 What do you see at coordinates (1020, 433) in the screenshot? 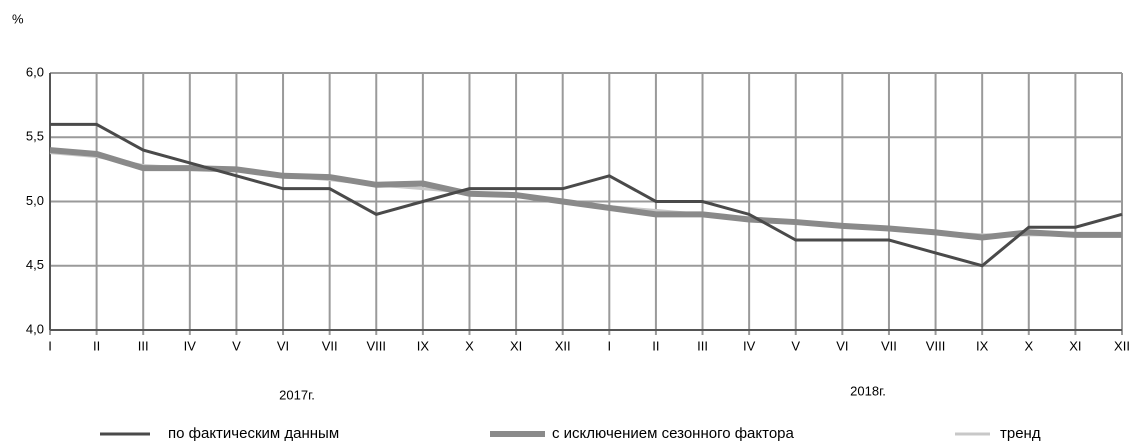
I see `legend-label: тренд` at bounding box center [1020, 433].